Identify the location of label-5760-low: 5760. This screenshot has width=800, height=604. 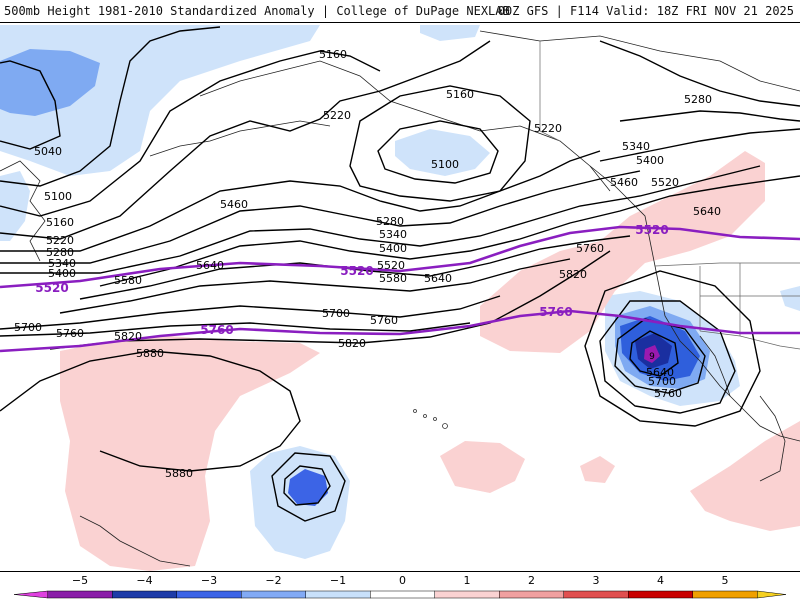
(668, 393).